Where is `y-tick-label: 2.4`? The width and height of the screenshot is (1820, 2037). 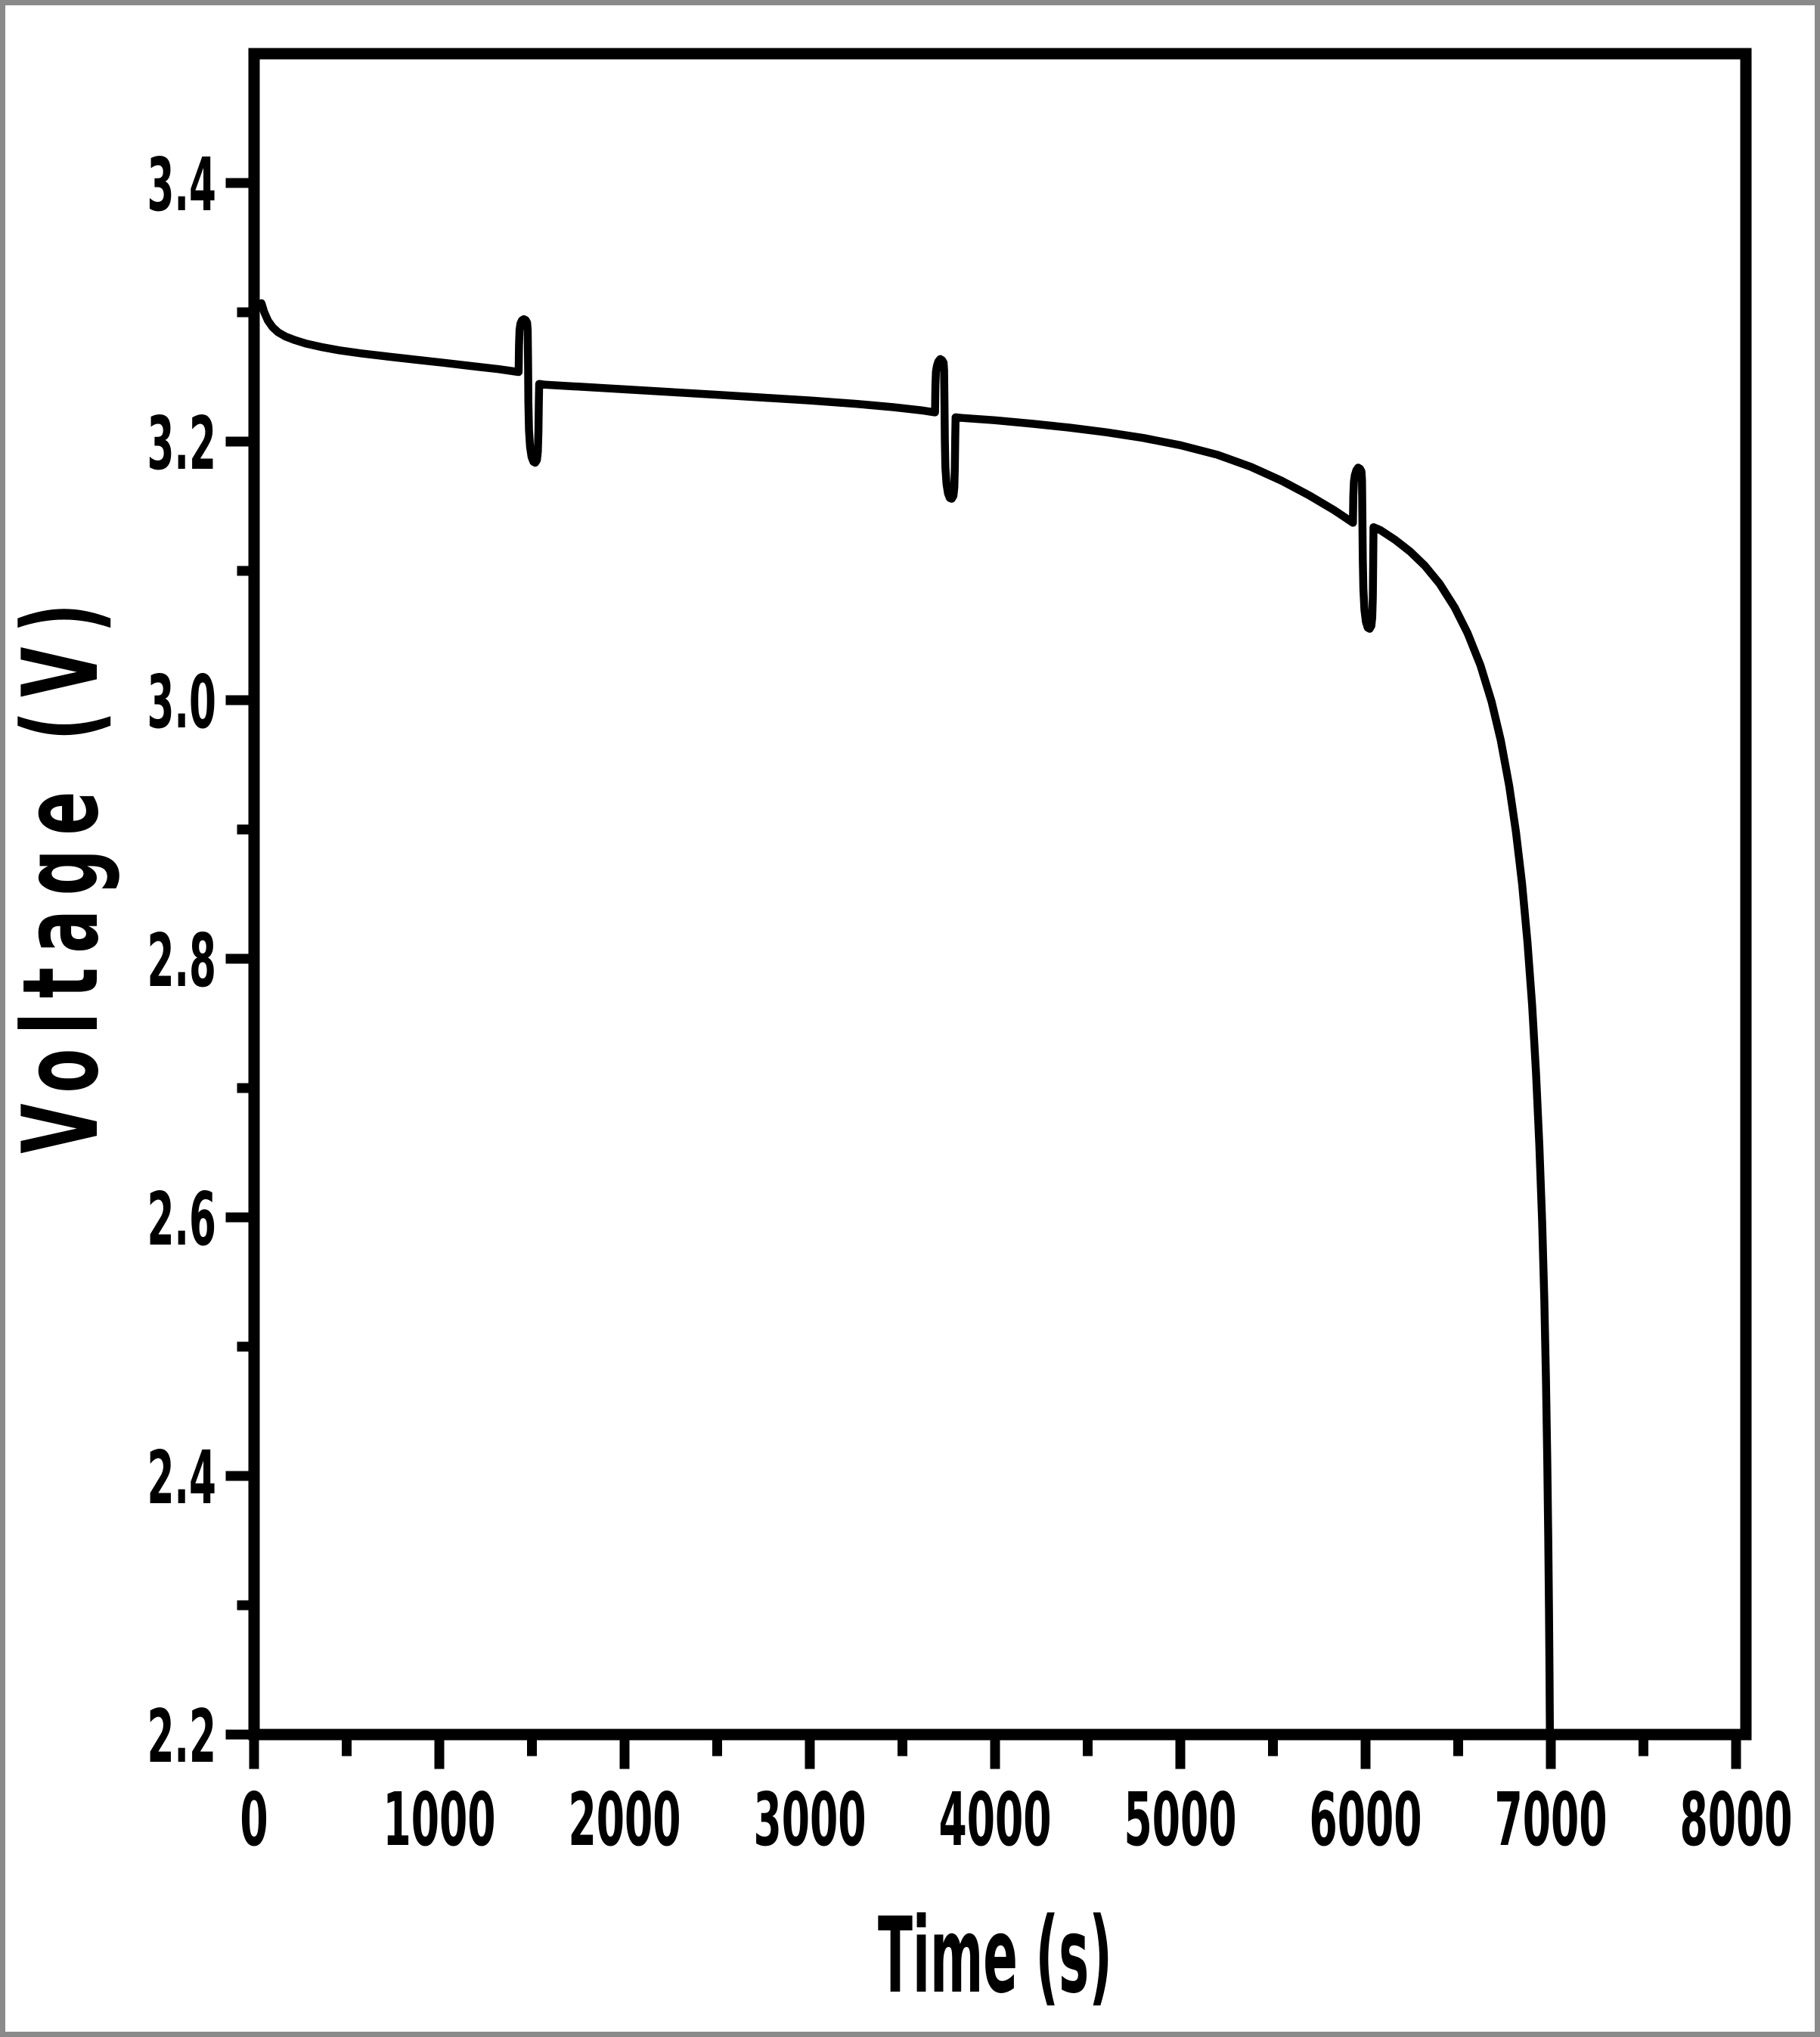 y-tick-label: 2.4 is located at coordinates (181, 1478).